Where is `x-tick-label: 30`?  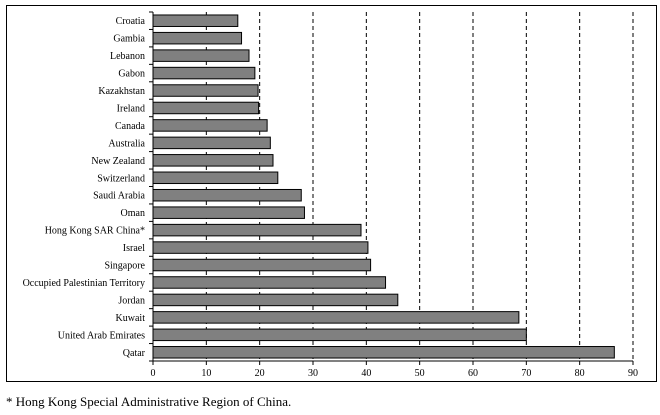 x-tick-label: 30 is located at coordinates (313, 373).